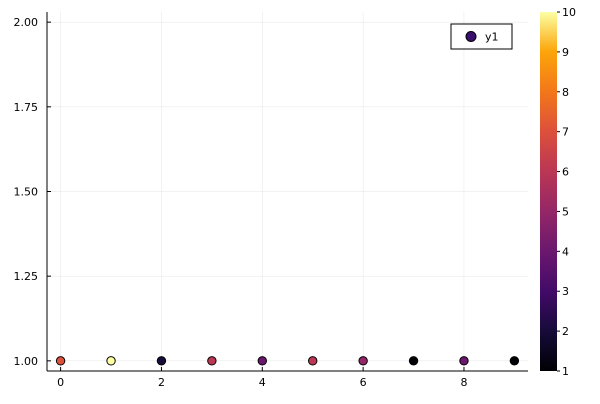 This screenshot has height=404, width=600. Describe the element at coordinates (565, 132) in the screenshot. I see `colorbar-tick-label: 7` at that location.